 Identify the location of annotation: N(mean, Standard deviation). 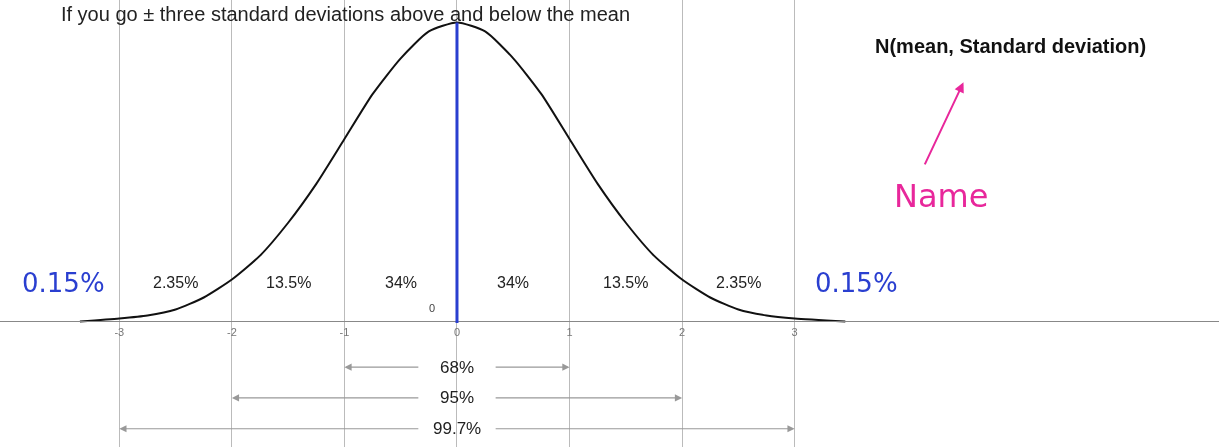
(1011, 46).